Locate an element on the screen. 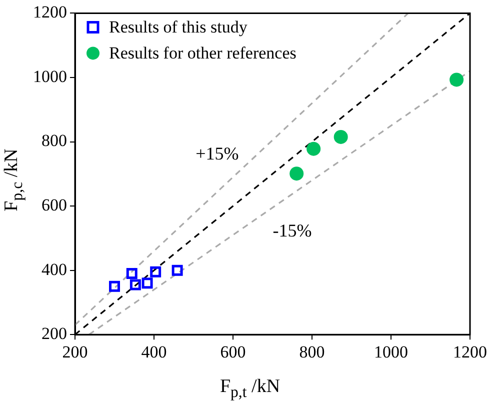  legend-label: Results for other references is located at coordinates (202, 53).